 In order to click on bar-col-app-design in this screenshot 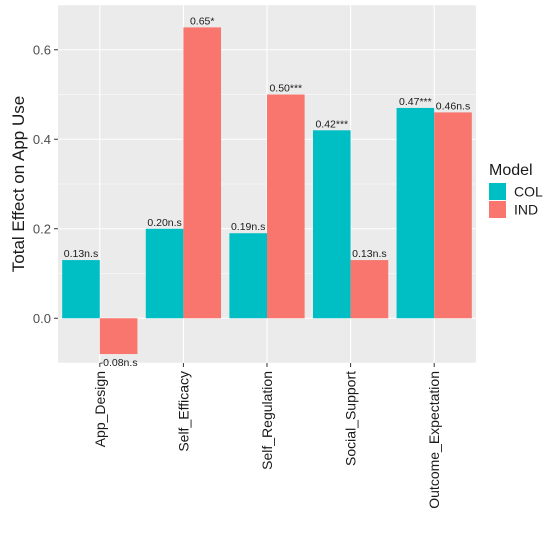, I will do `click(81, 289)`.